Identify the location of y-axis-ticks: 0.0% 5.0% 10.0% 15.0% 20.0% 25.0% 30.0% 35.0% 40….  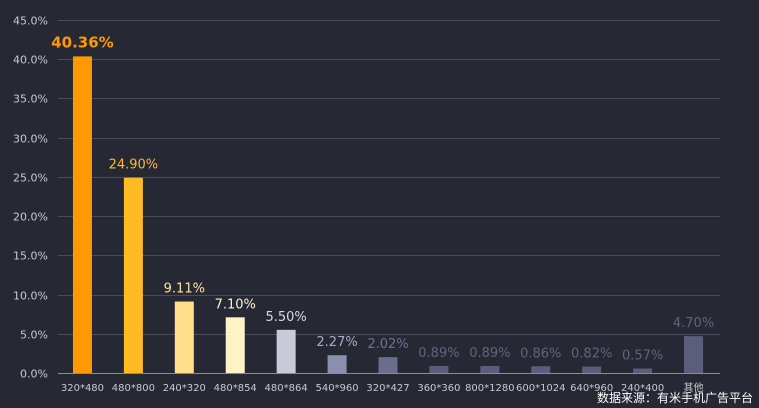
(30, 198).